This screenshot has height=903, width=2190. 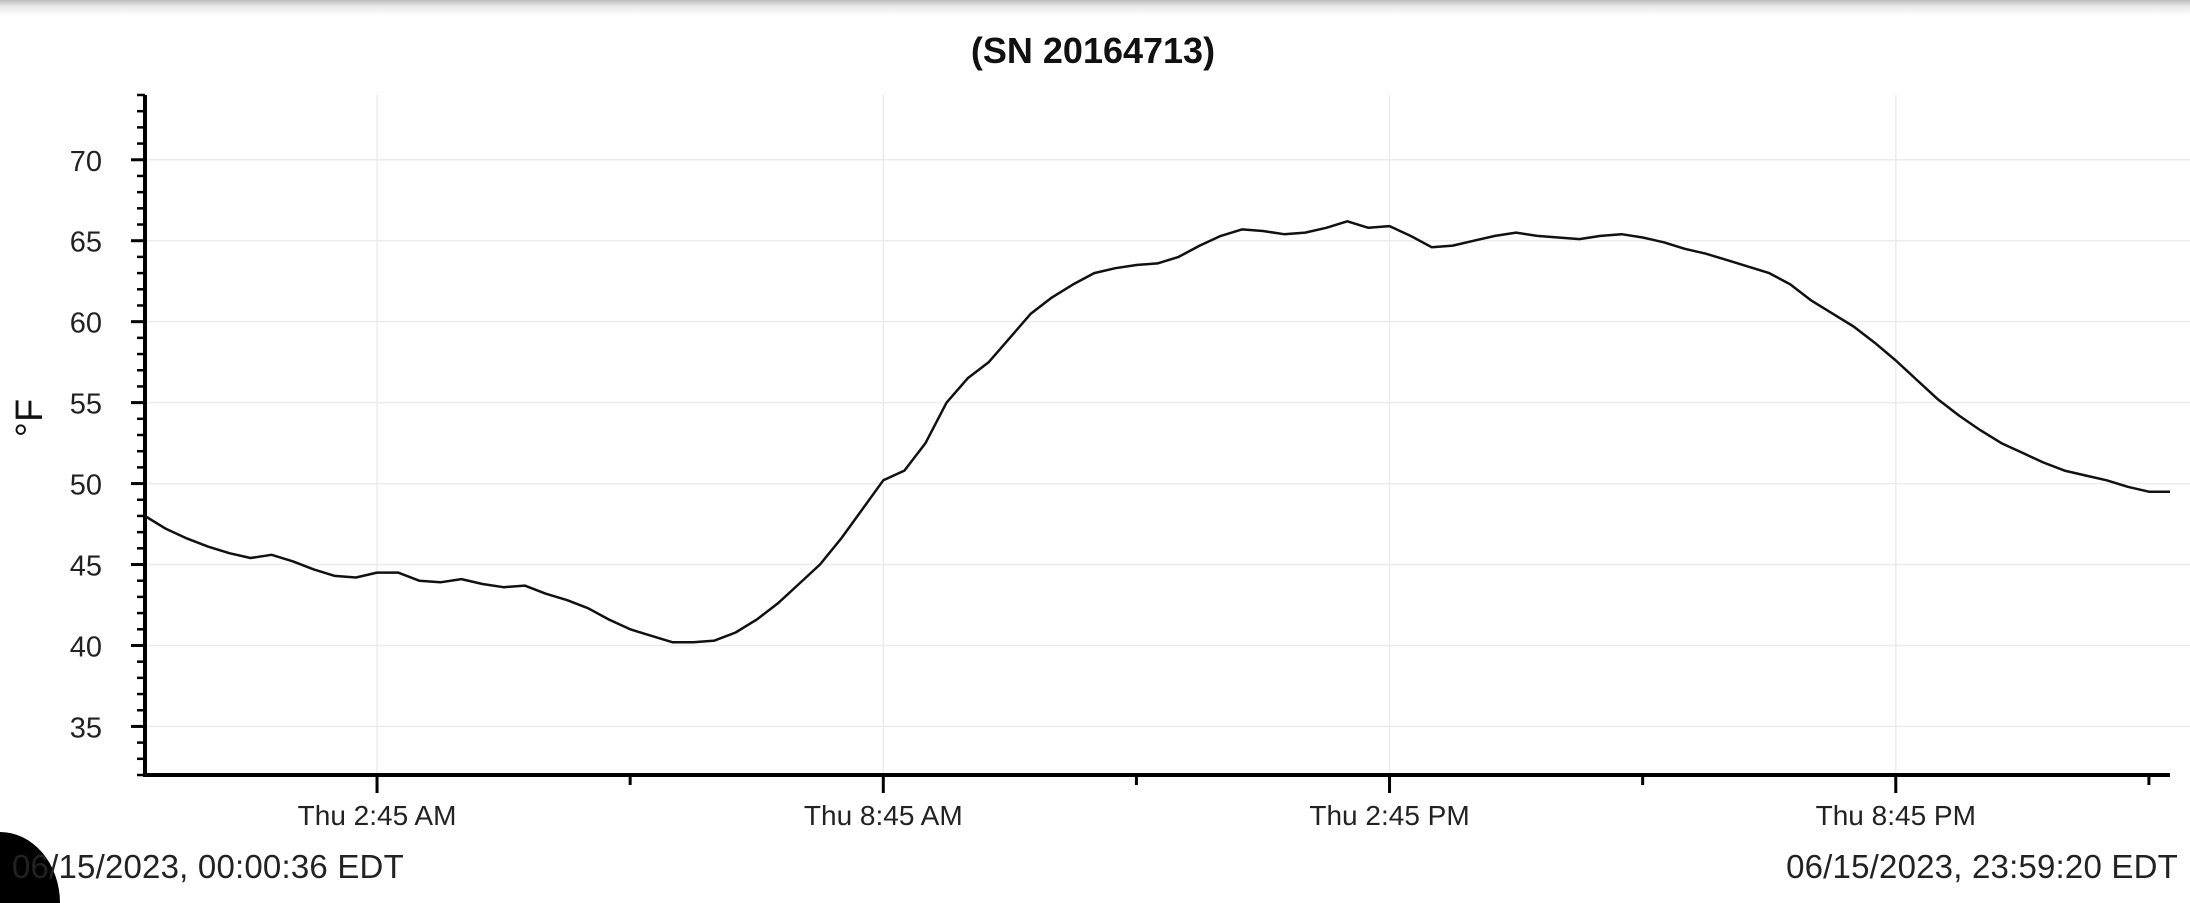 I want to click on y-tick-label: 45, so click(x=86, y=567).